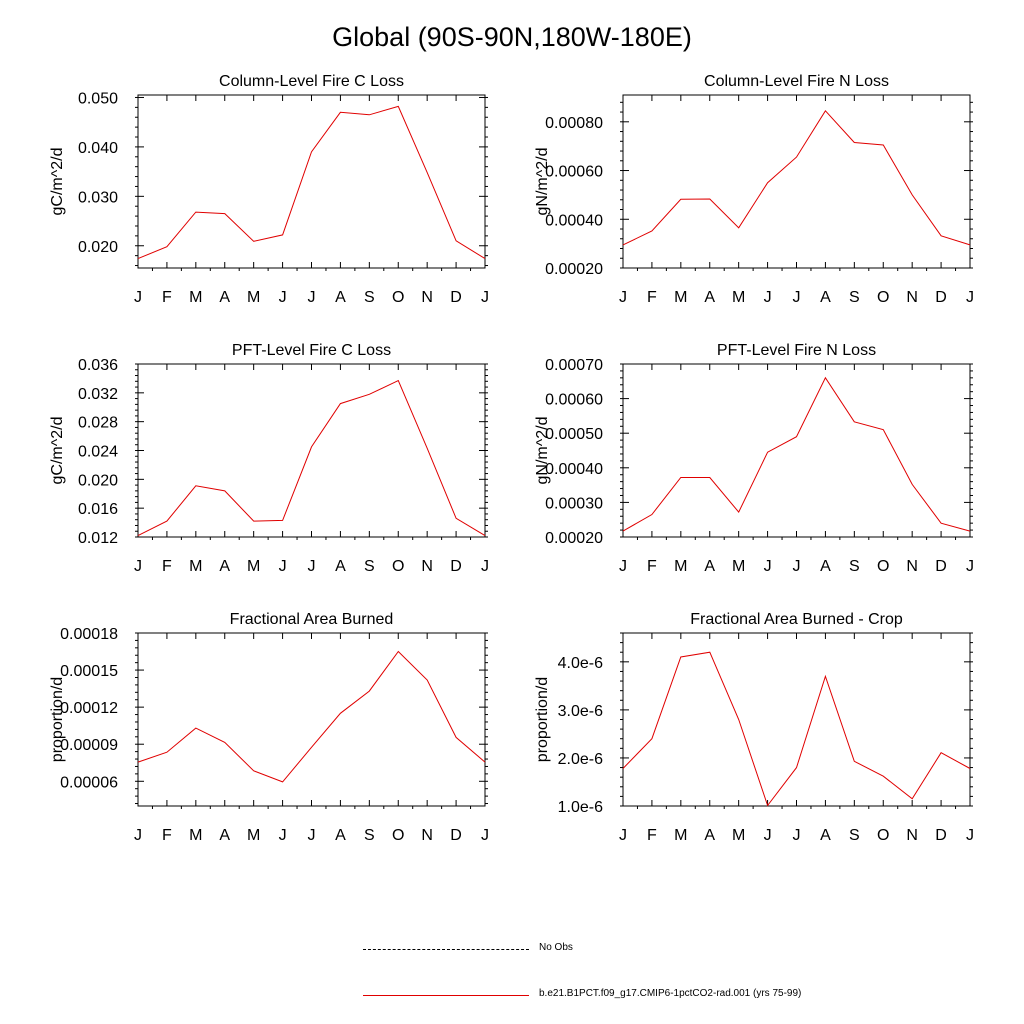  Describe the element at coordinates (574, 538) in the screenshot. I see `y-tick-label: 0.00020` at that location.